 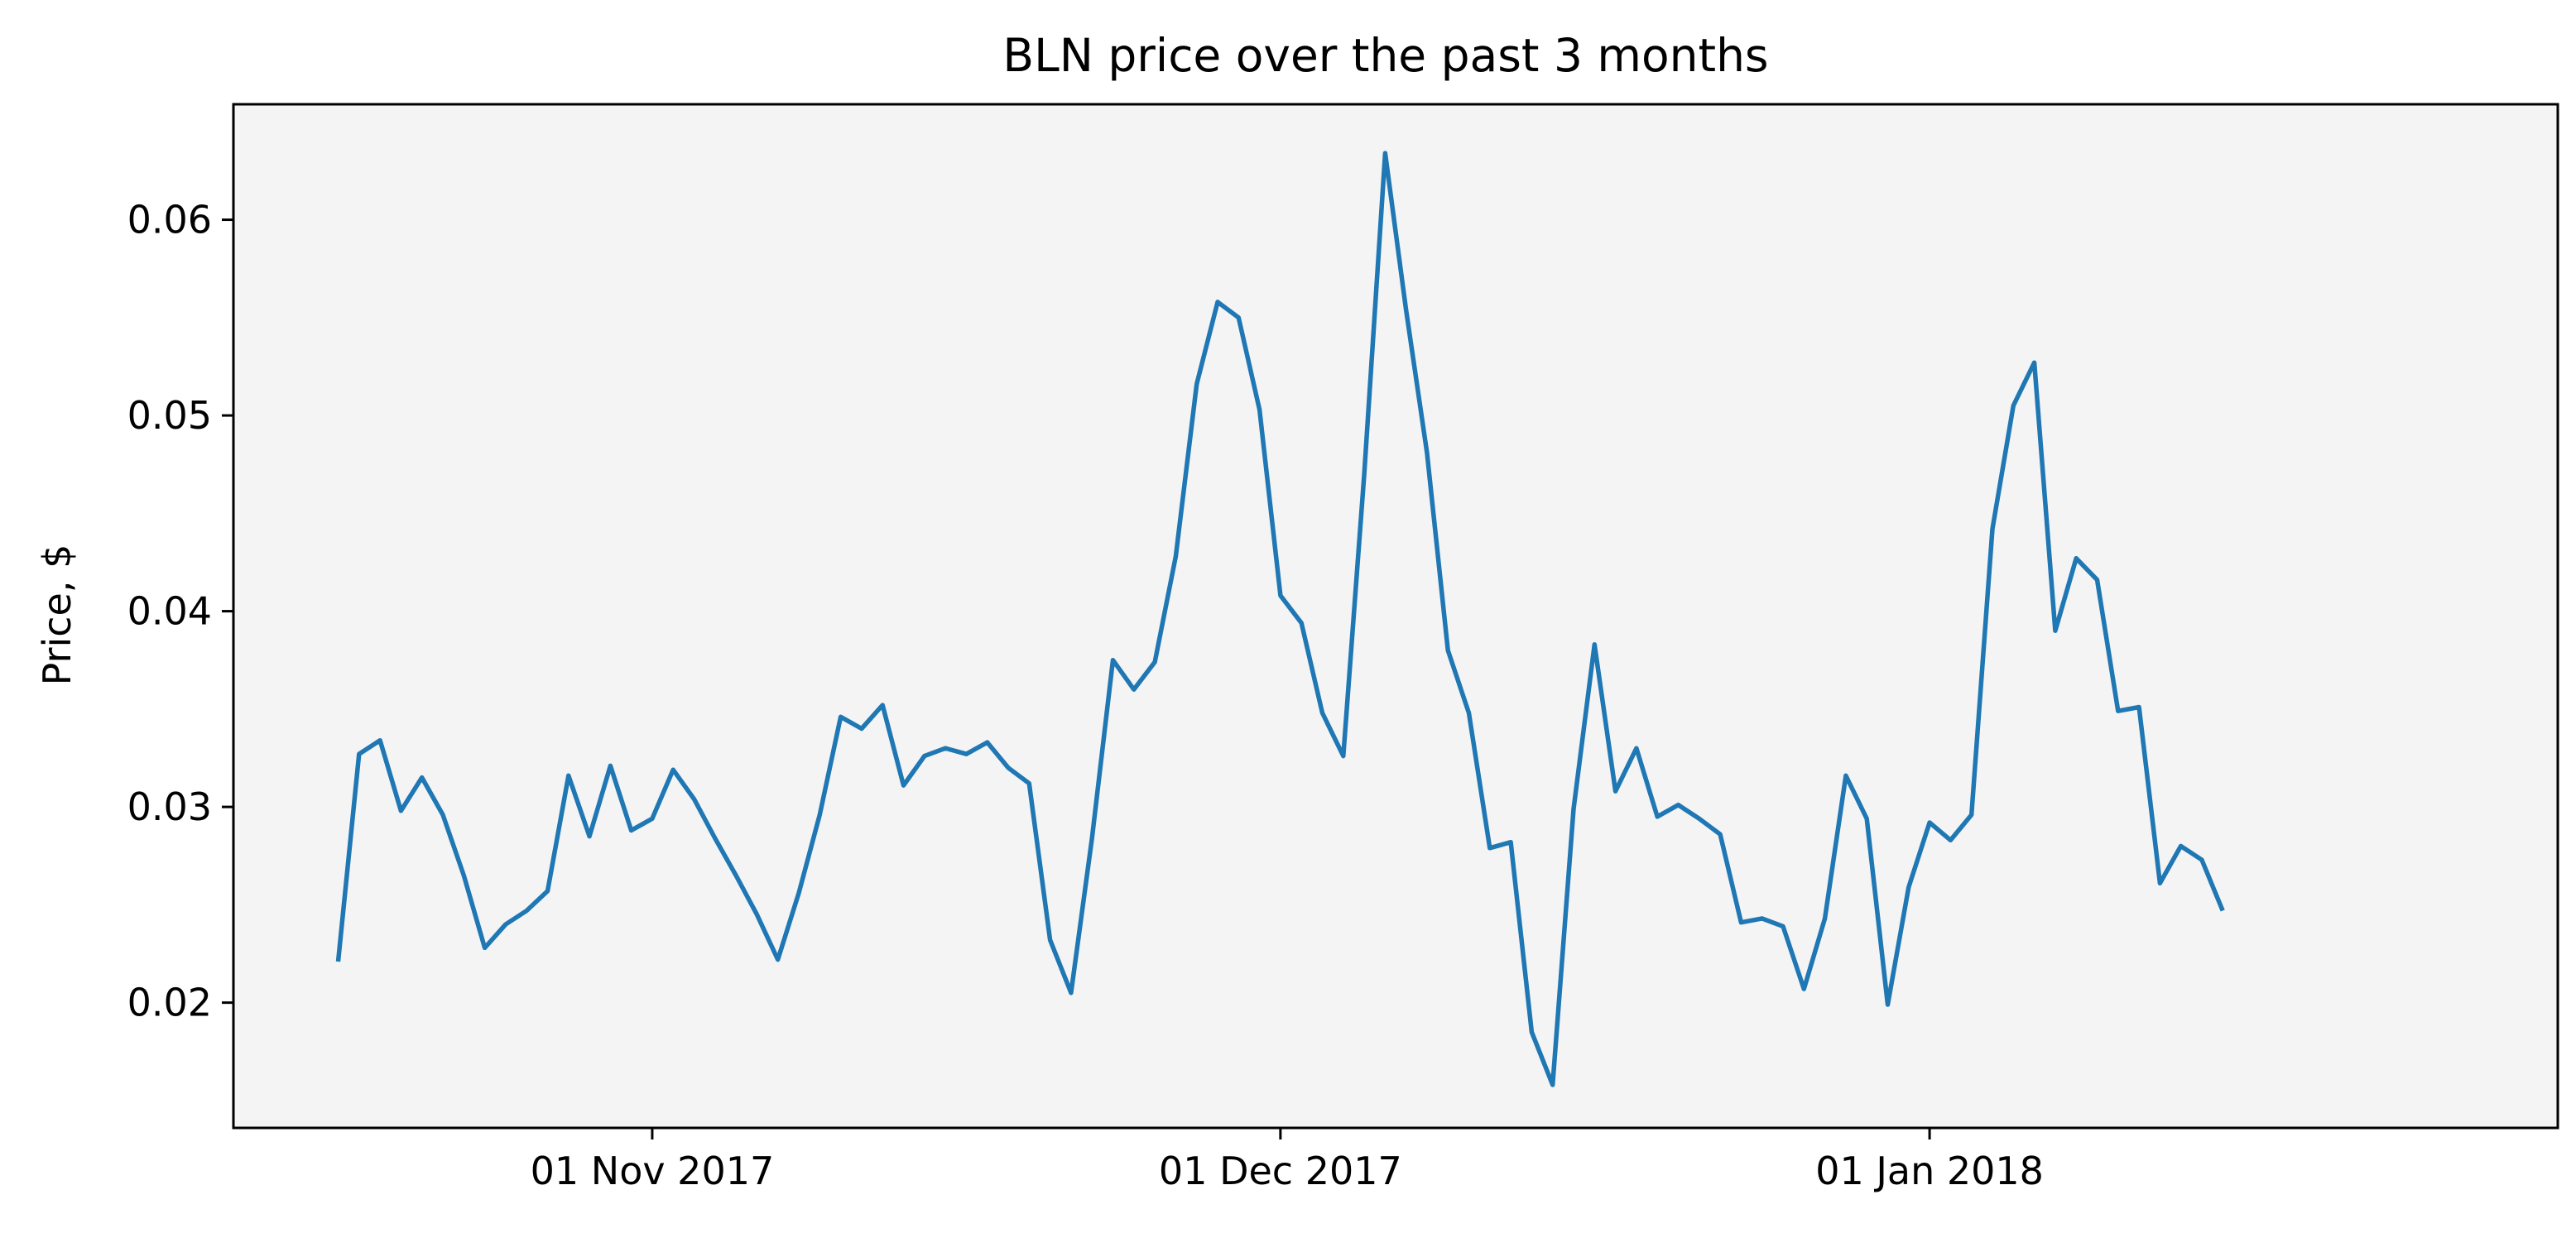 What do you see at coordinates (1280, 1171) in the screenshot?
I see `x-tick-label: 01 Dec 2017` at bounding box center [1280, 1171].